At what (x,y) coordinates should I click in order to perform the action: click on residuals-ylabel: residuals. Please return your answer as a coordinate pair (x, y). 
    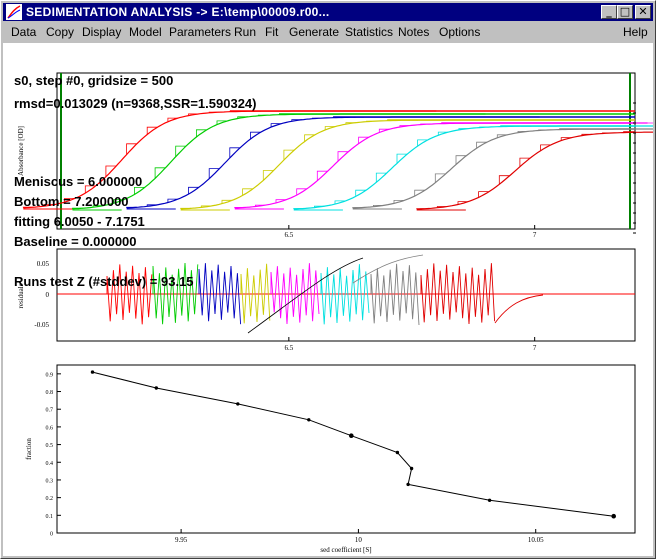
    Looking at the image, I should click on (21, 295).